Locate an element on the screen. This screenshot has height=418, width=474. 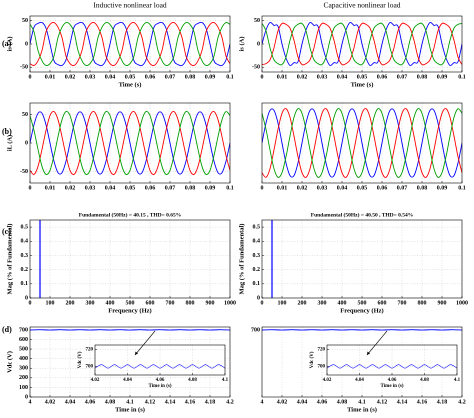
y-tick-label: 0.4 is located at coordinates (257, 242).